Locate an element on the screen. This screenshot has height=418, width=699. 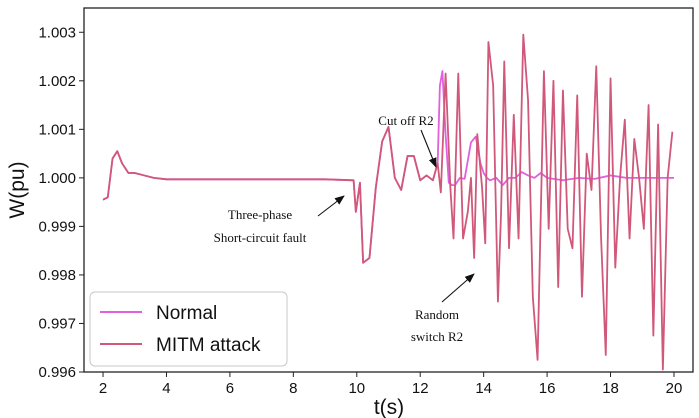
y-tick-label: 1.001 is located at coordinates (57, 129).